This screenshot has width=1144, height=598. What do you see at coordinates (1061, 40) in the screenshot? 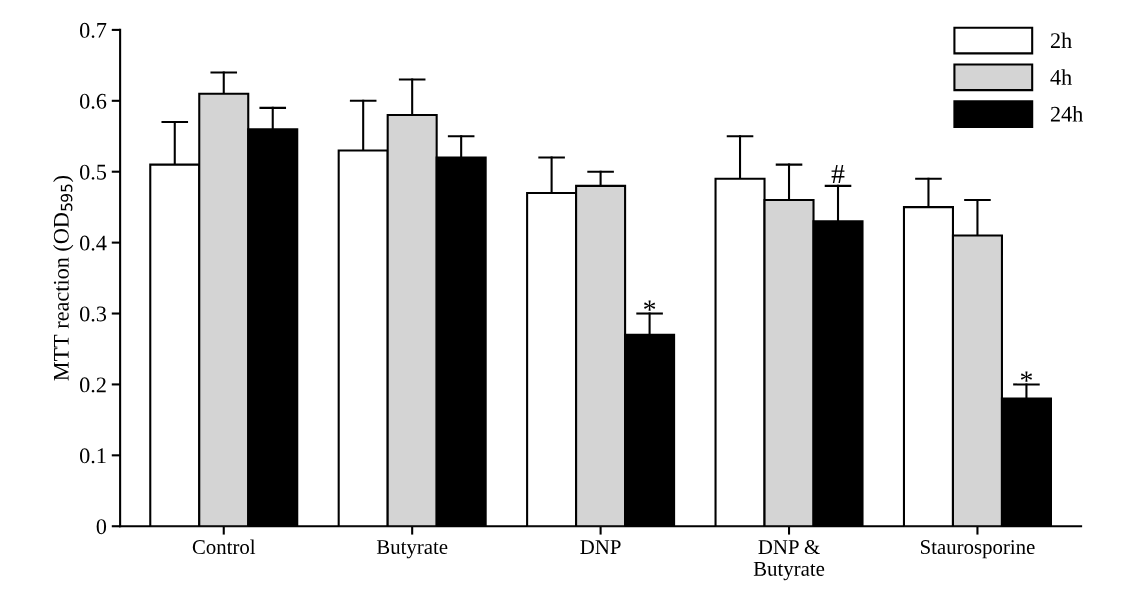
I see `legend-label: 2h` at bounding box center [1061, 40].